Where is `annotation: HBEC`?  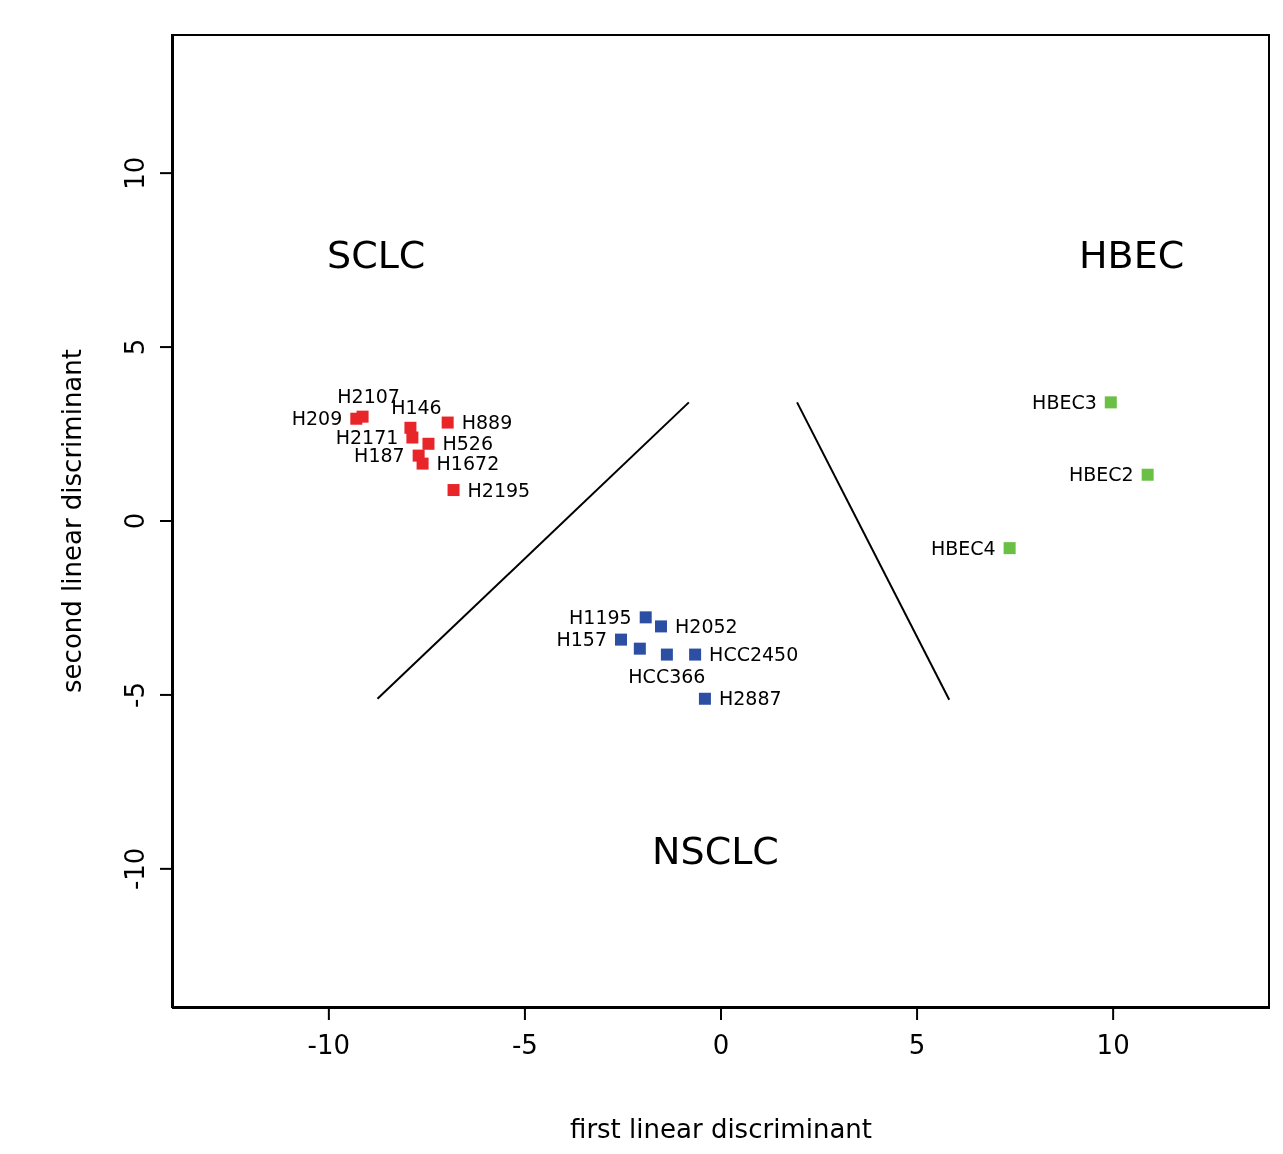
annotation: HBEC is located at coordinates (1132, 255).